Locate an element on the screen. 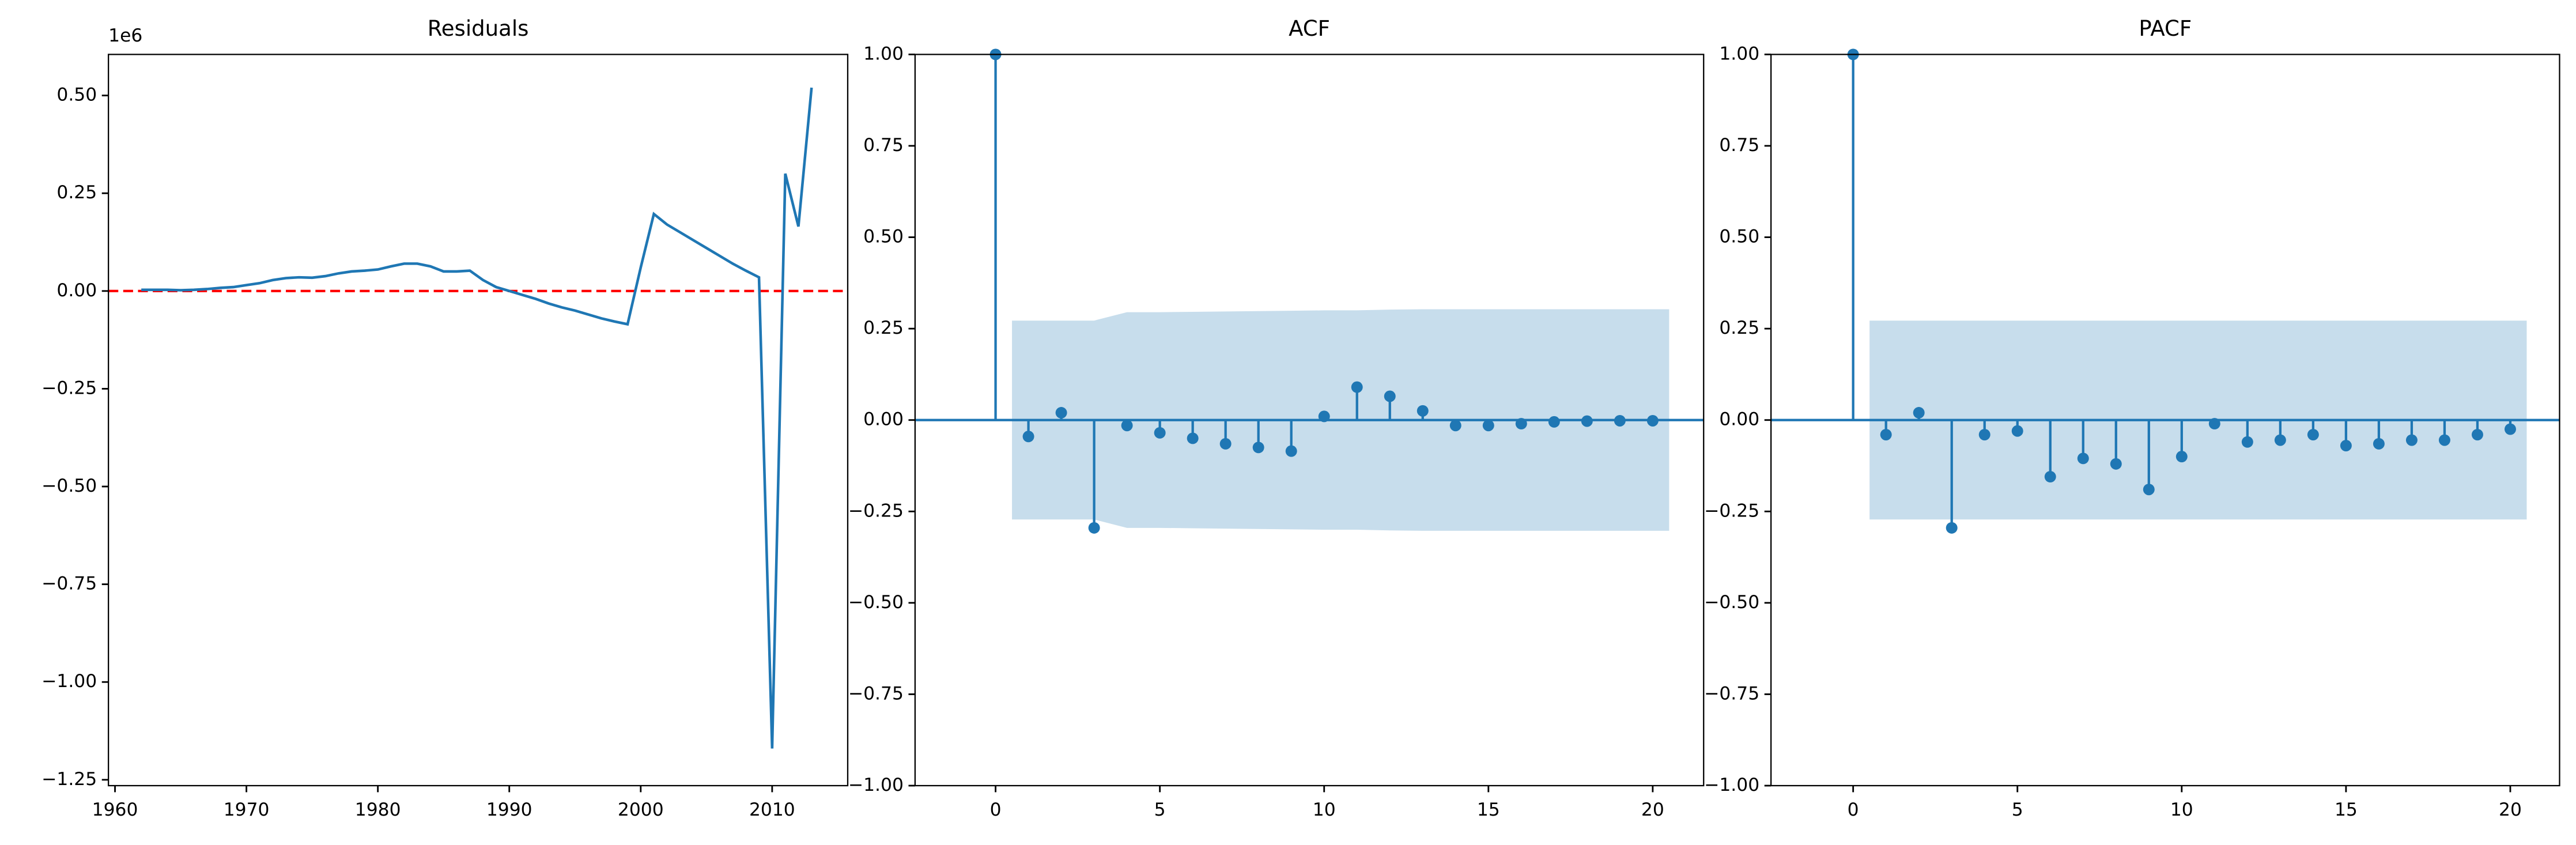  offset-label: 1e6 is located at coordinates (125, 35).